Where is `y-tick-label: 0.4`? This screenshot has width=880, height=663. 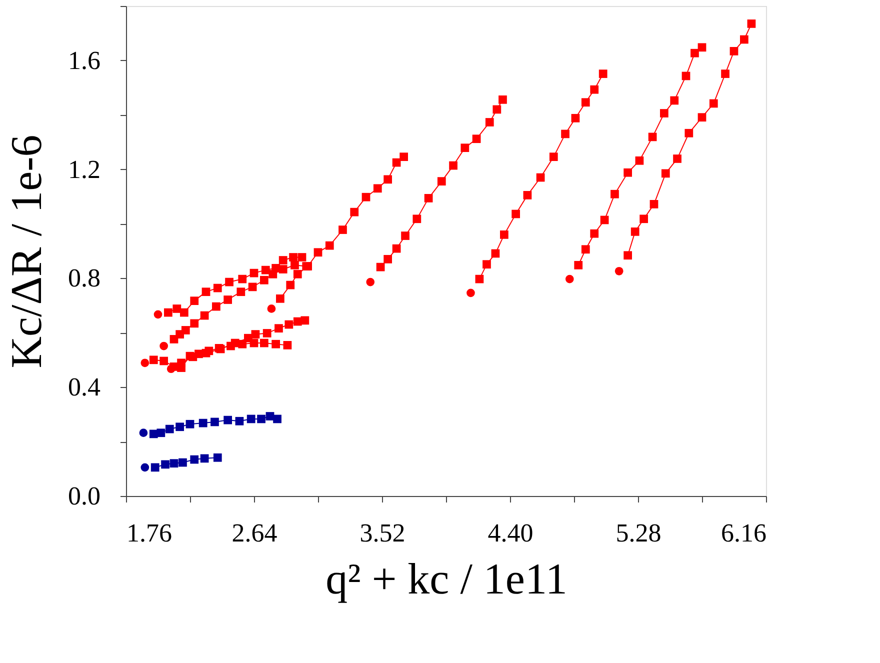
y-tick-label: 0.4 is located at coordinates (84, 387).